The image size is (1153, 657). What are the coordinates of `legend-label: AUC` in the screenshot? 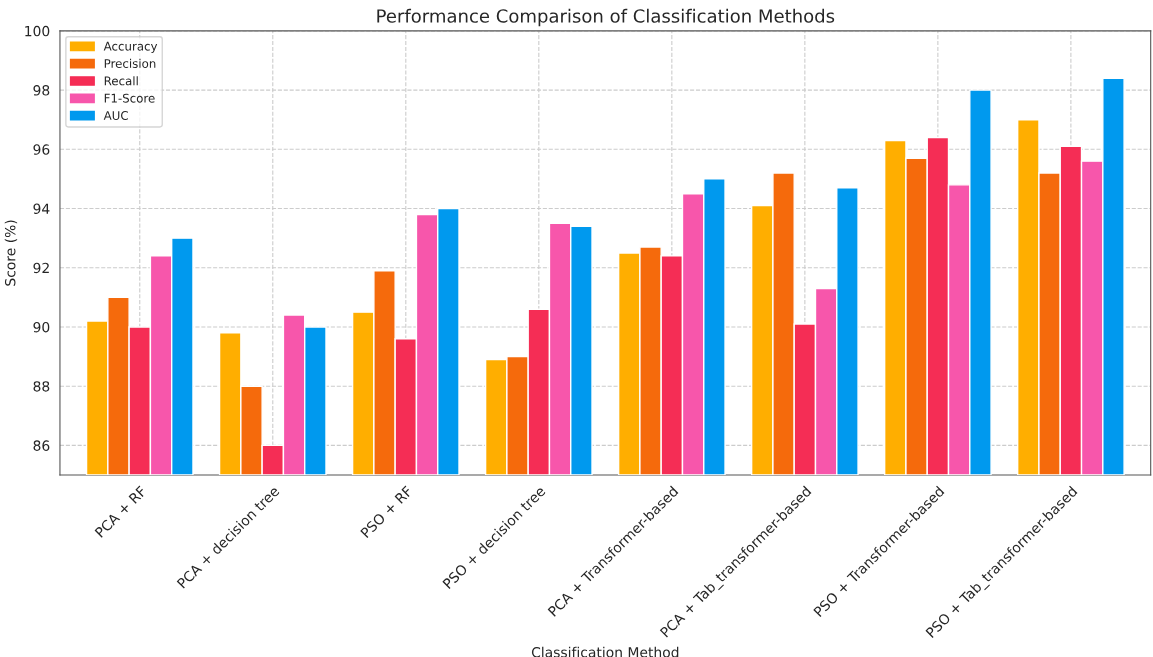 It's located at (115, 115).